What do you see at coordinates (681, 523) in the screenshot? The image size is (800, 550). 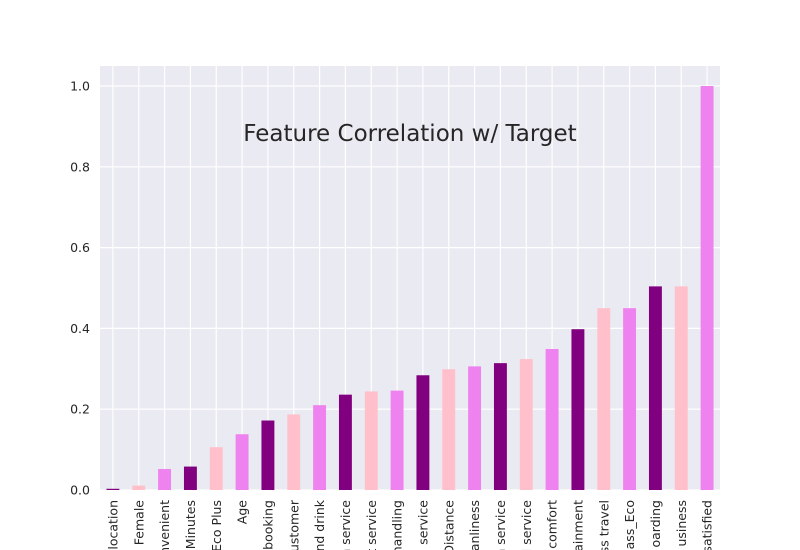 I see `x-tick-label: usiness` at bounding box center [681, 523].